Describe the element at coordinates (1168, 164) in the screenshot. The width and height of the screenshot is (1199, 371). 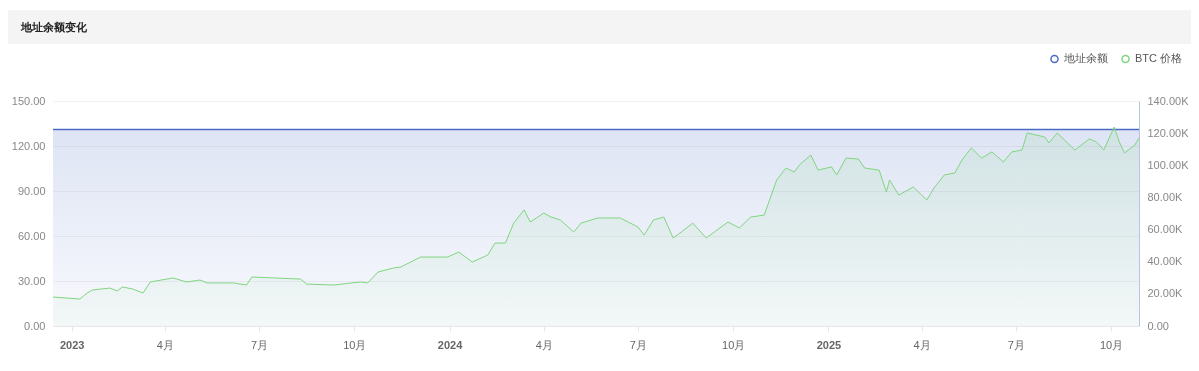
I see `y2-tick-label: 100.00K` at that location.